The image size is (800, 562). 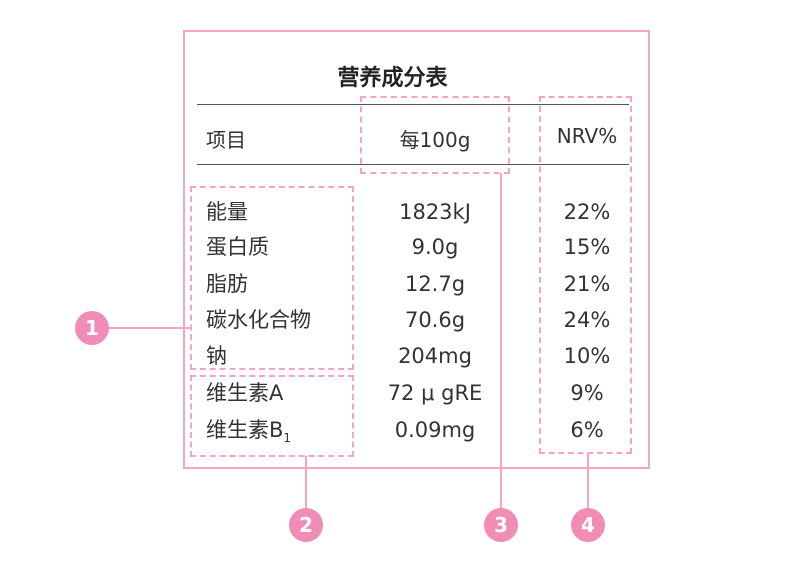 What do you see at coordinates (249, 432) in the screenshot?
I see `row-name: 维生素B1` at bounding box center [249, 432].